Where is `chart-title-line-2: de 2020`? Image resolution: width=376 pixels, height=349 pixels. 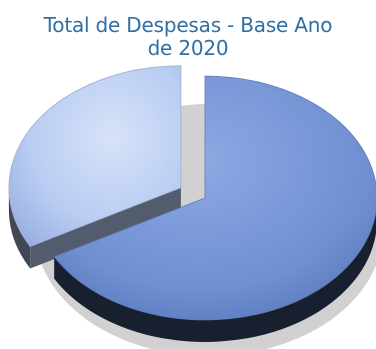 chart-title-line-2: de 2020 is located at coordinates (188, 48).